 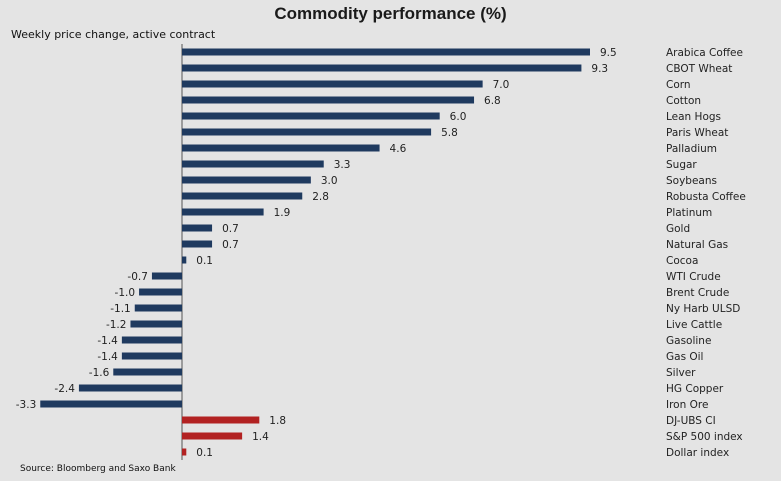 What do you see at coordinates (683, 101) in the screenshot?
I see `category-label: Cotton` at bounding box center [683, 101].